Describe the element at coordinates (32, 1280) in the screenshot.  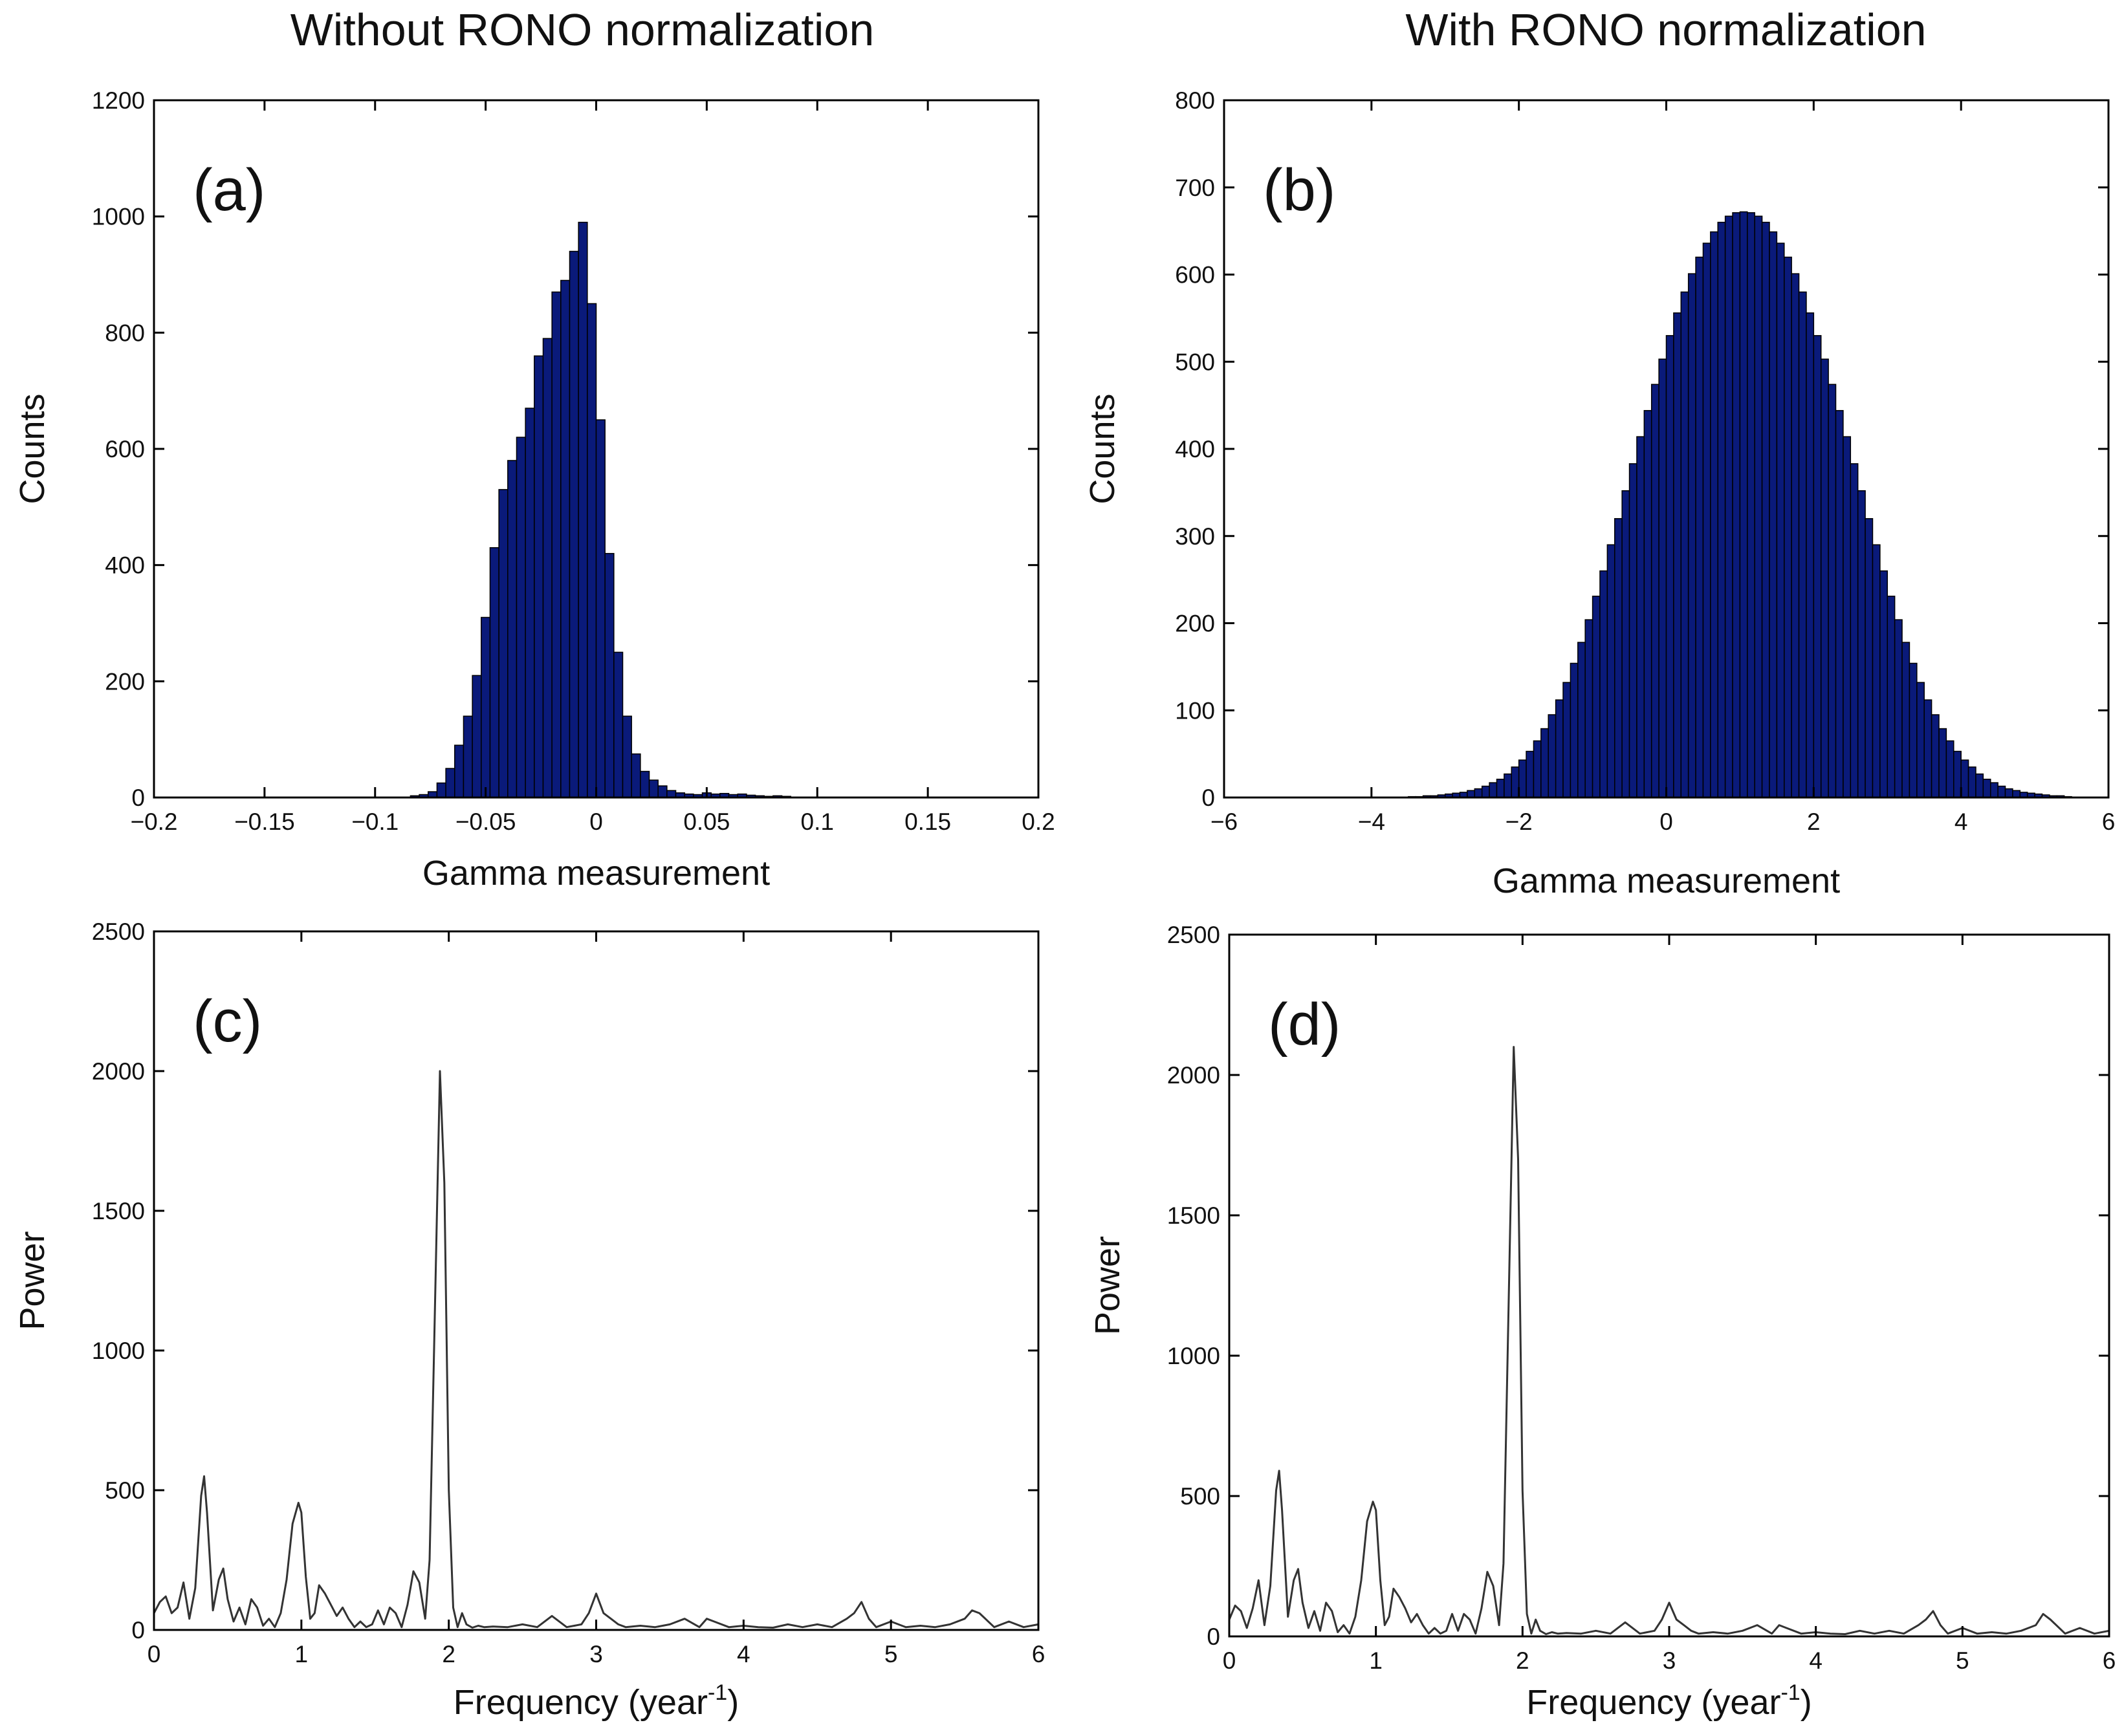
I see `y-axis-label: Power` at that location.